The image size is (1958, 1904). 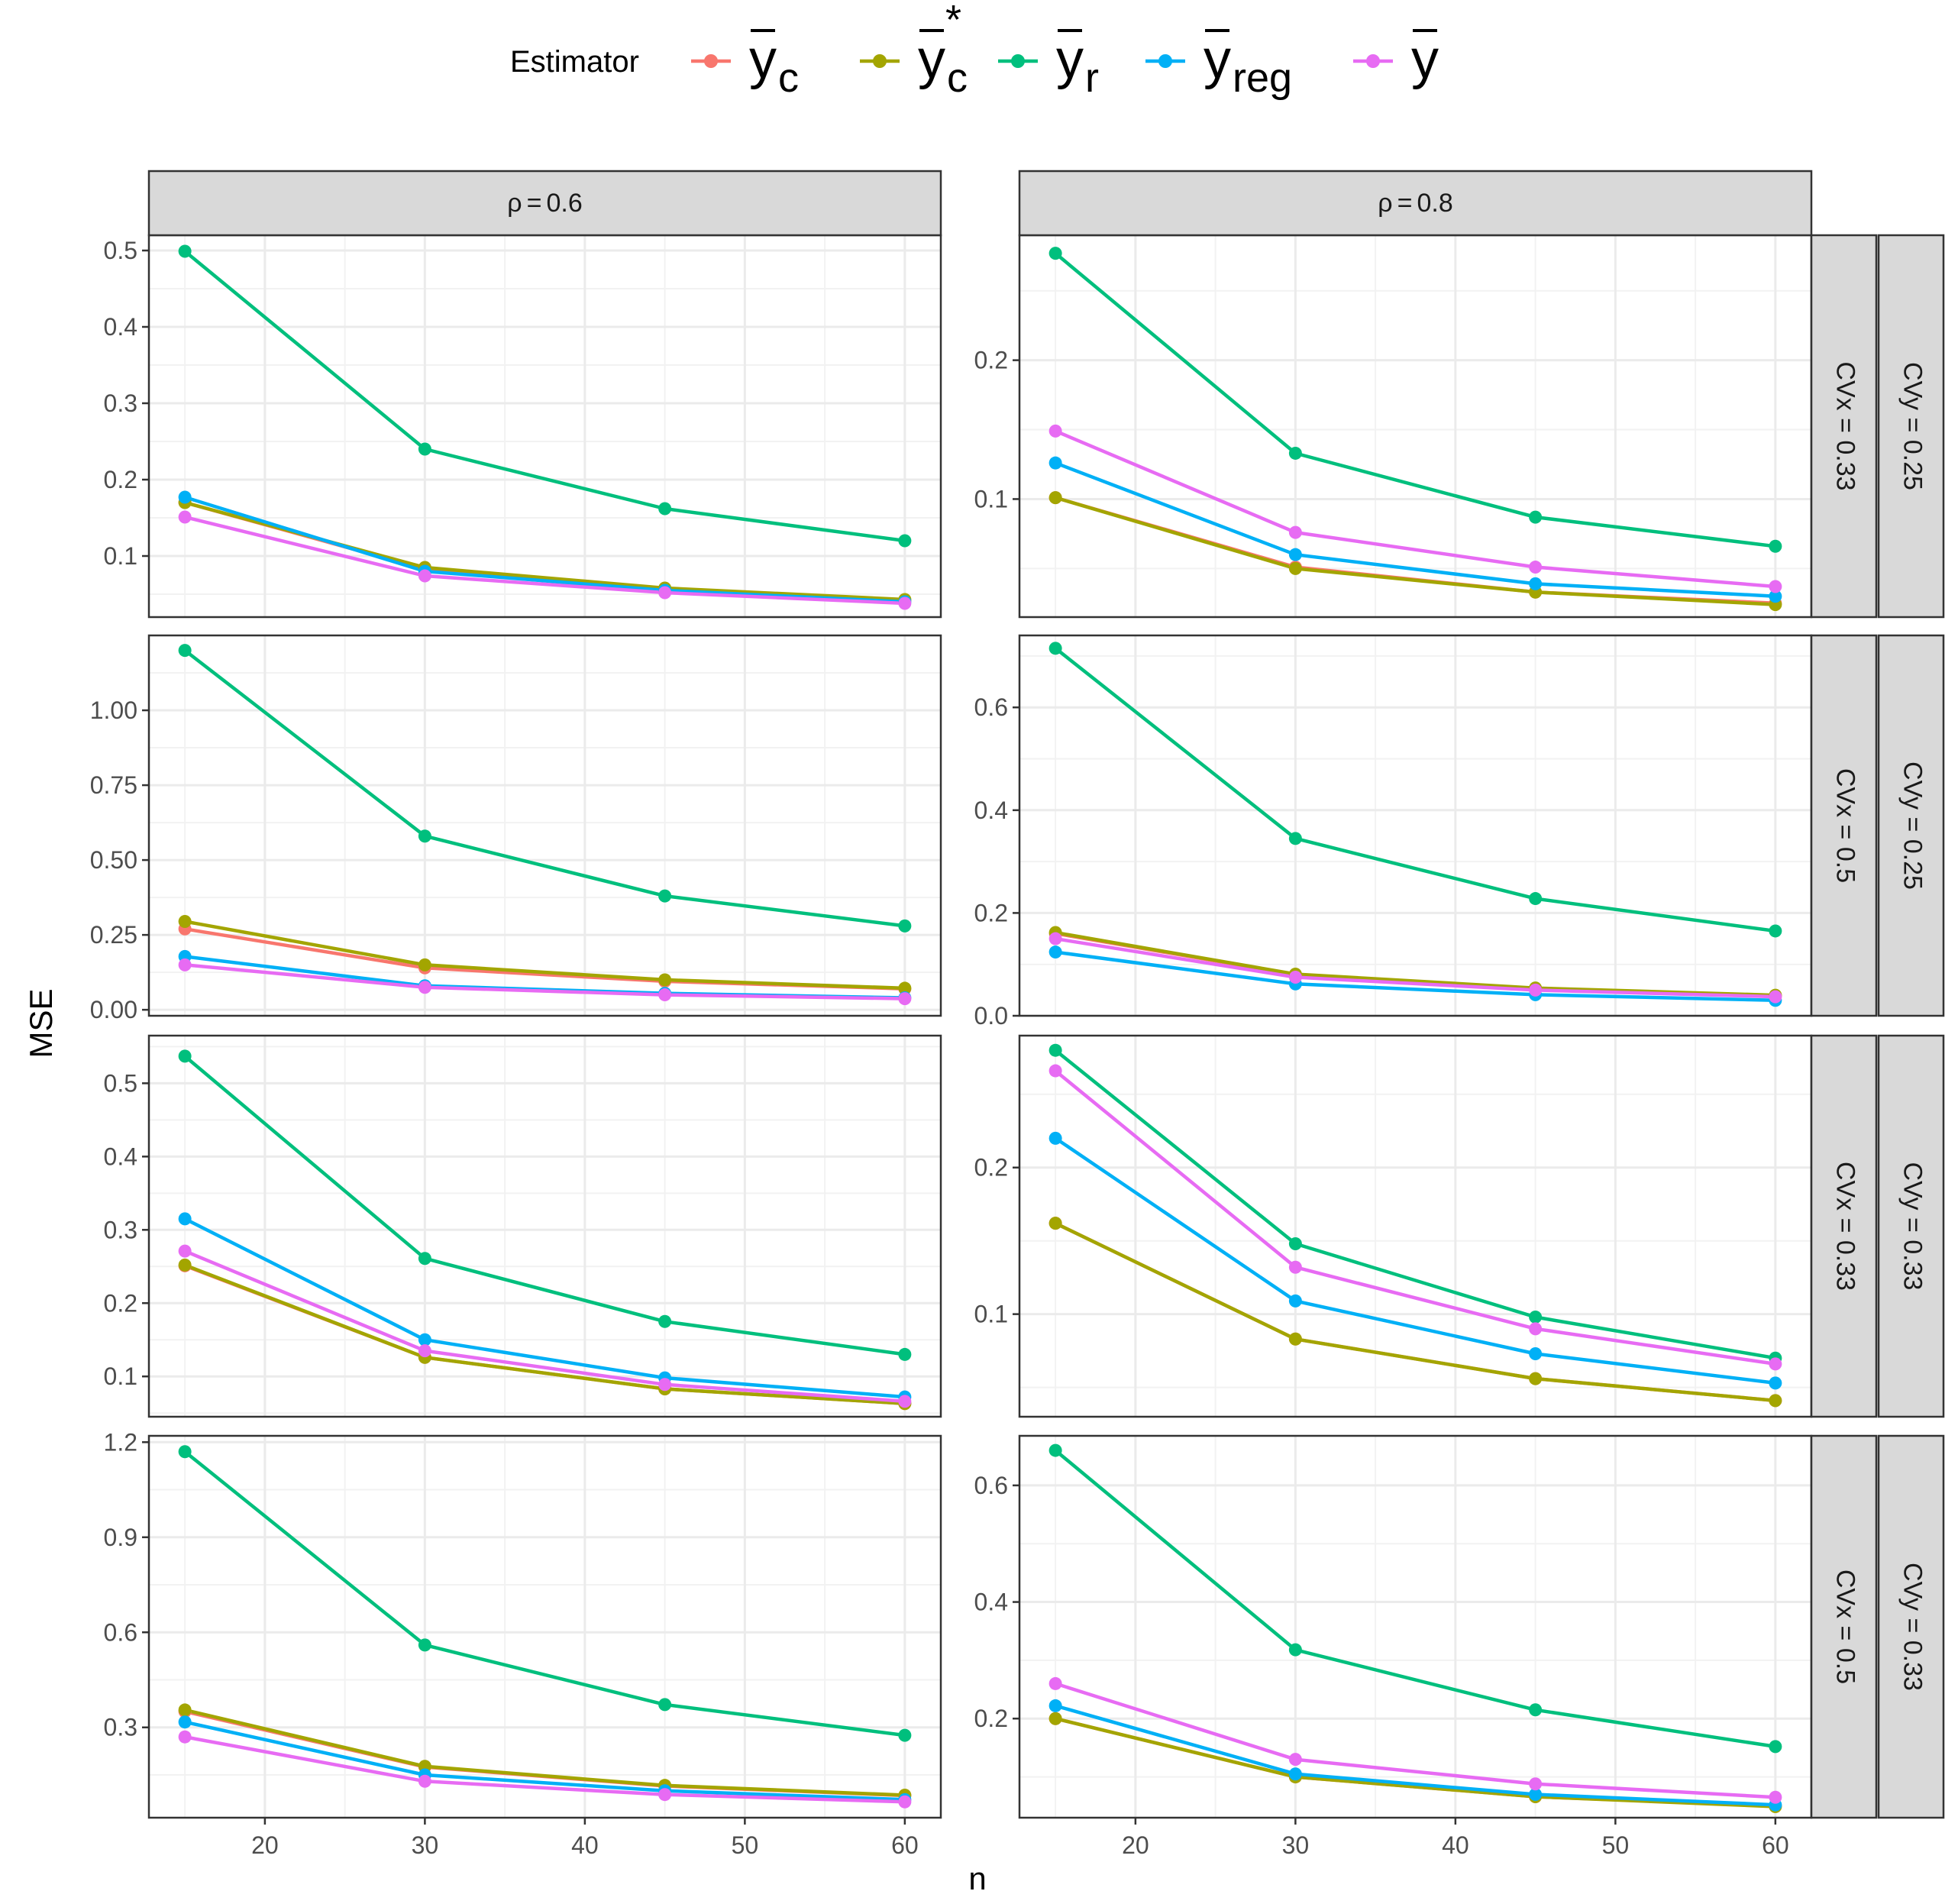 What do you see at coordinates (975, 50) in the screenshot?
I see `legend: Estimator y c y c*y r y reg y` at bounding box center [975, 50].